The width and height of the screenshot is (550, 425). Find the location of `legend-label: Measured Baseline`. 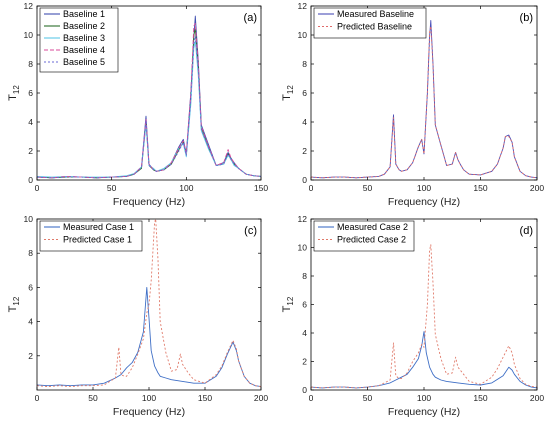

legend-label: Measured Baseline is located at coordinates (375, 14).